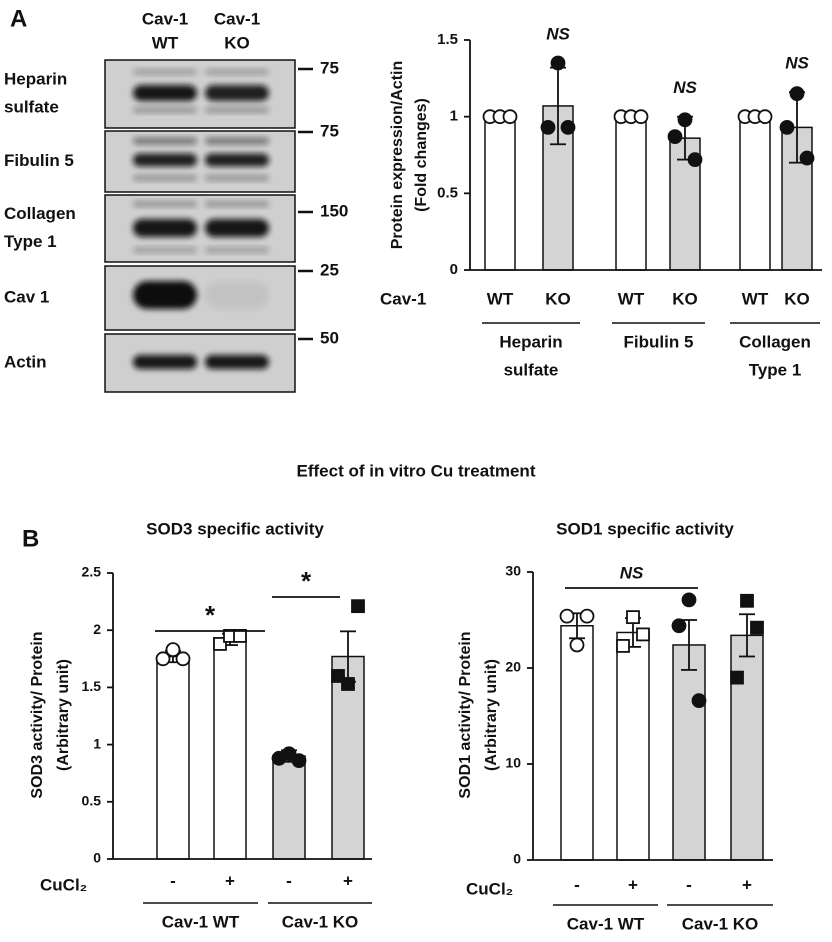 Image resolution: width=832 pixels, height=942 pixels. Describe the element at coordinates (320, 921) in the screenshot. I see `group-label: Cav-1 KO` at that location.